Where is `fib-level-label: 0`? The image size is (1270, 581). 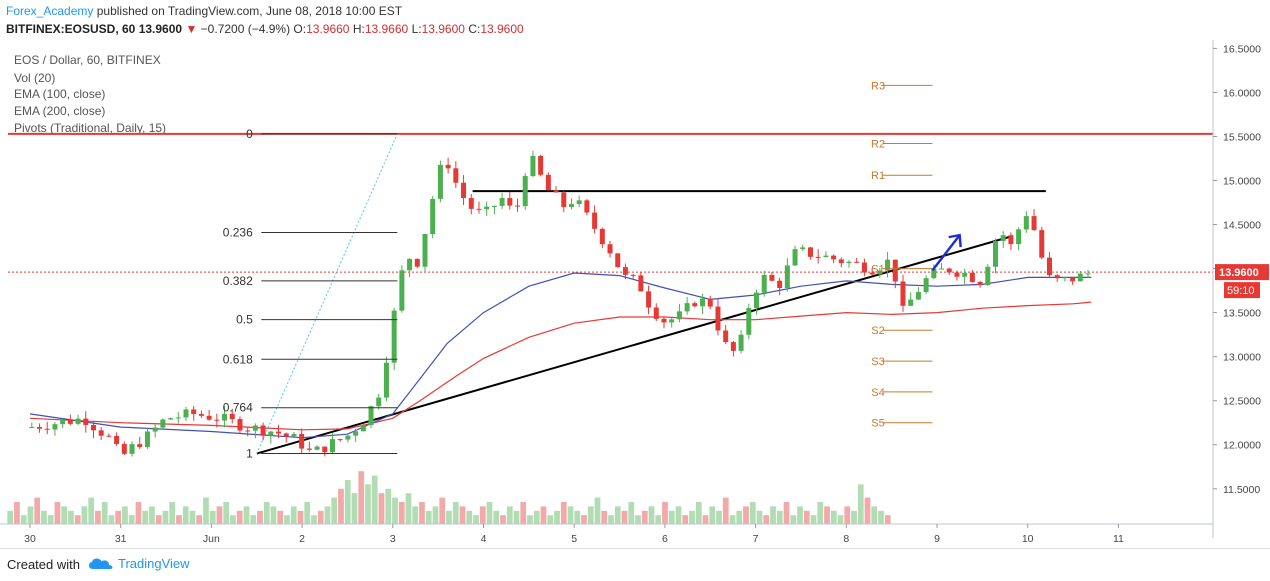
fib-level-label: 0 is located at coordinates (249, 134).